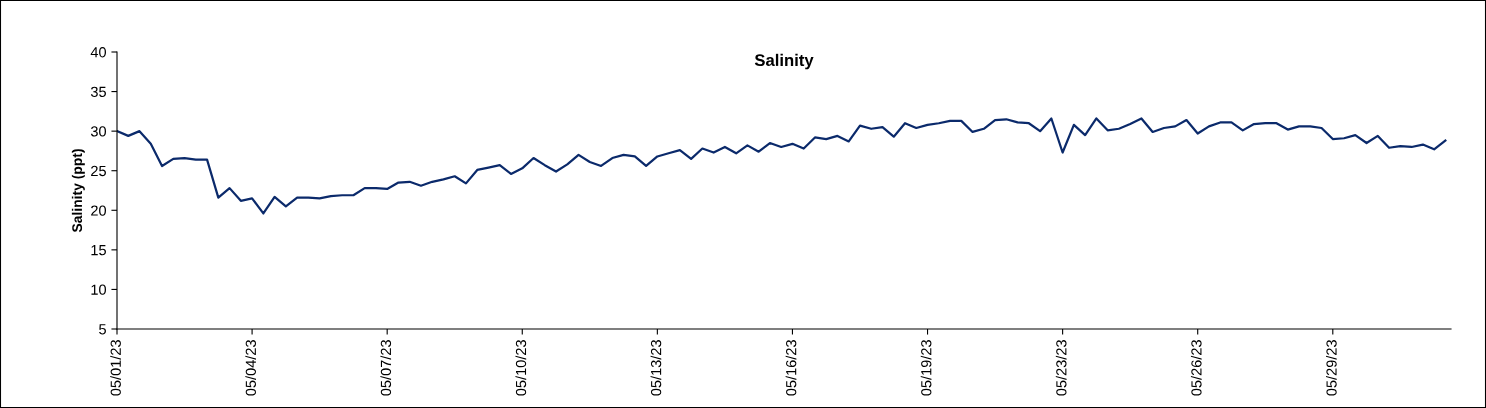  Describe the element at coordinates (791, 368) in the screenshot. I see `x-tick-label: 05/16/23` at that location.